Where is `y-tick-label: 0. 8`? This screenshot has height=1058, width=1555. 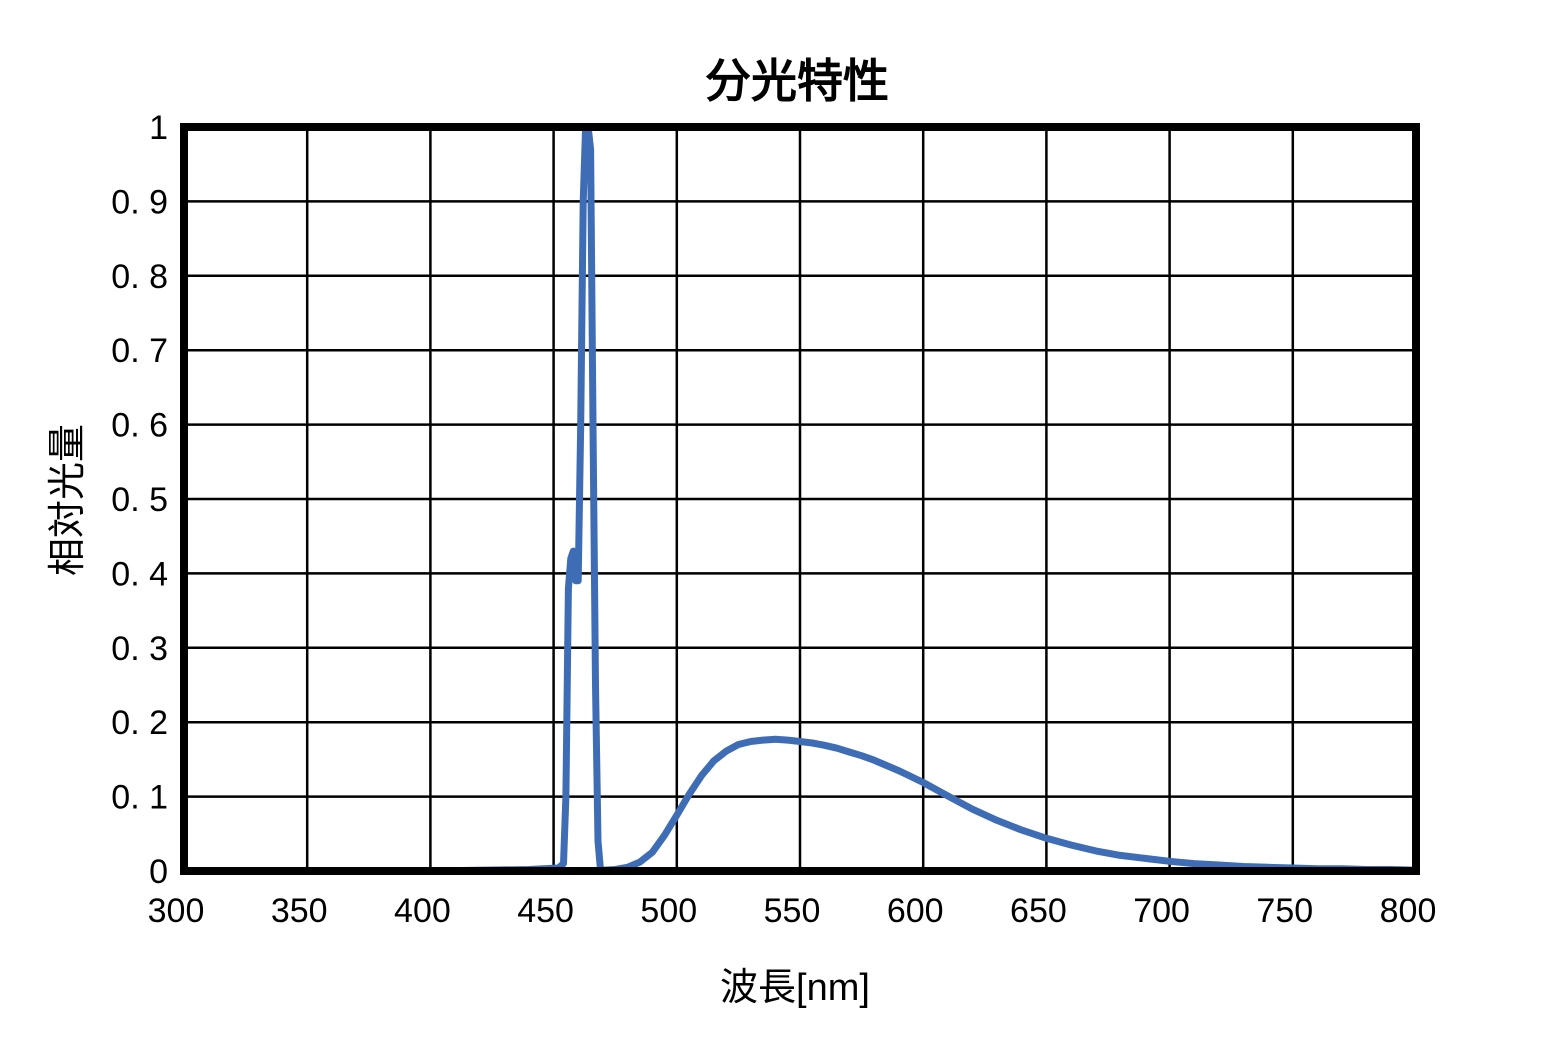
y-tick-label: 0. 8 is located at coordinates (139, 277).